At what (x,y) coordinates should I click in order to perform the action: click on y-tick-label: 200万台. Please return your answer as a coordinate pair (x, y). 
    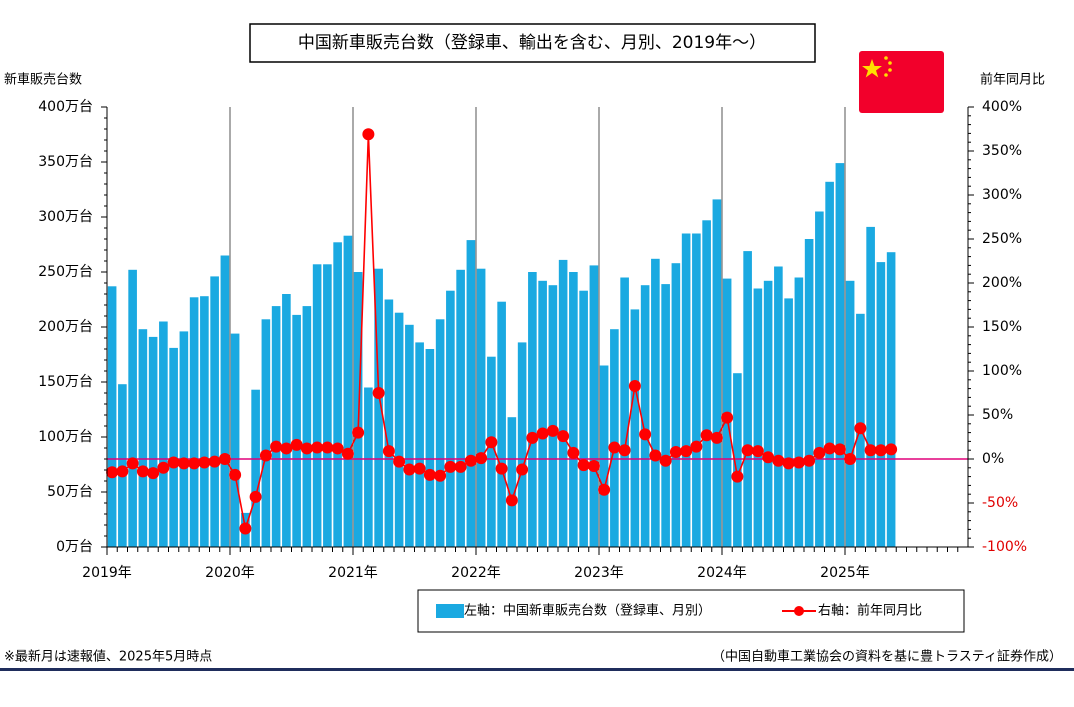
    Looking at the image, I should click on (65, 327).